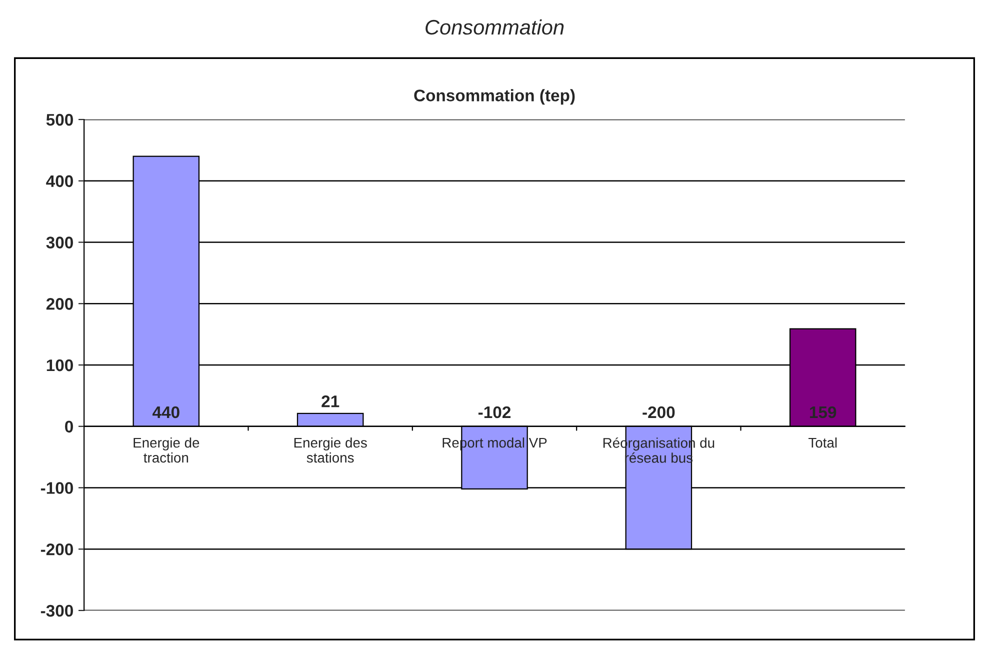 The image size is (989, 646). I want to click on y-tick-label: 400, so click(59, 181).